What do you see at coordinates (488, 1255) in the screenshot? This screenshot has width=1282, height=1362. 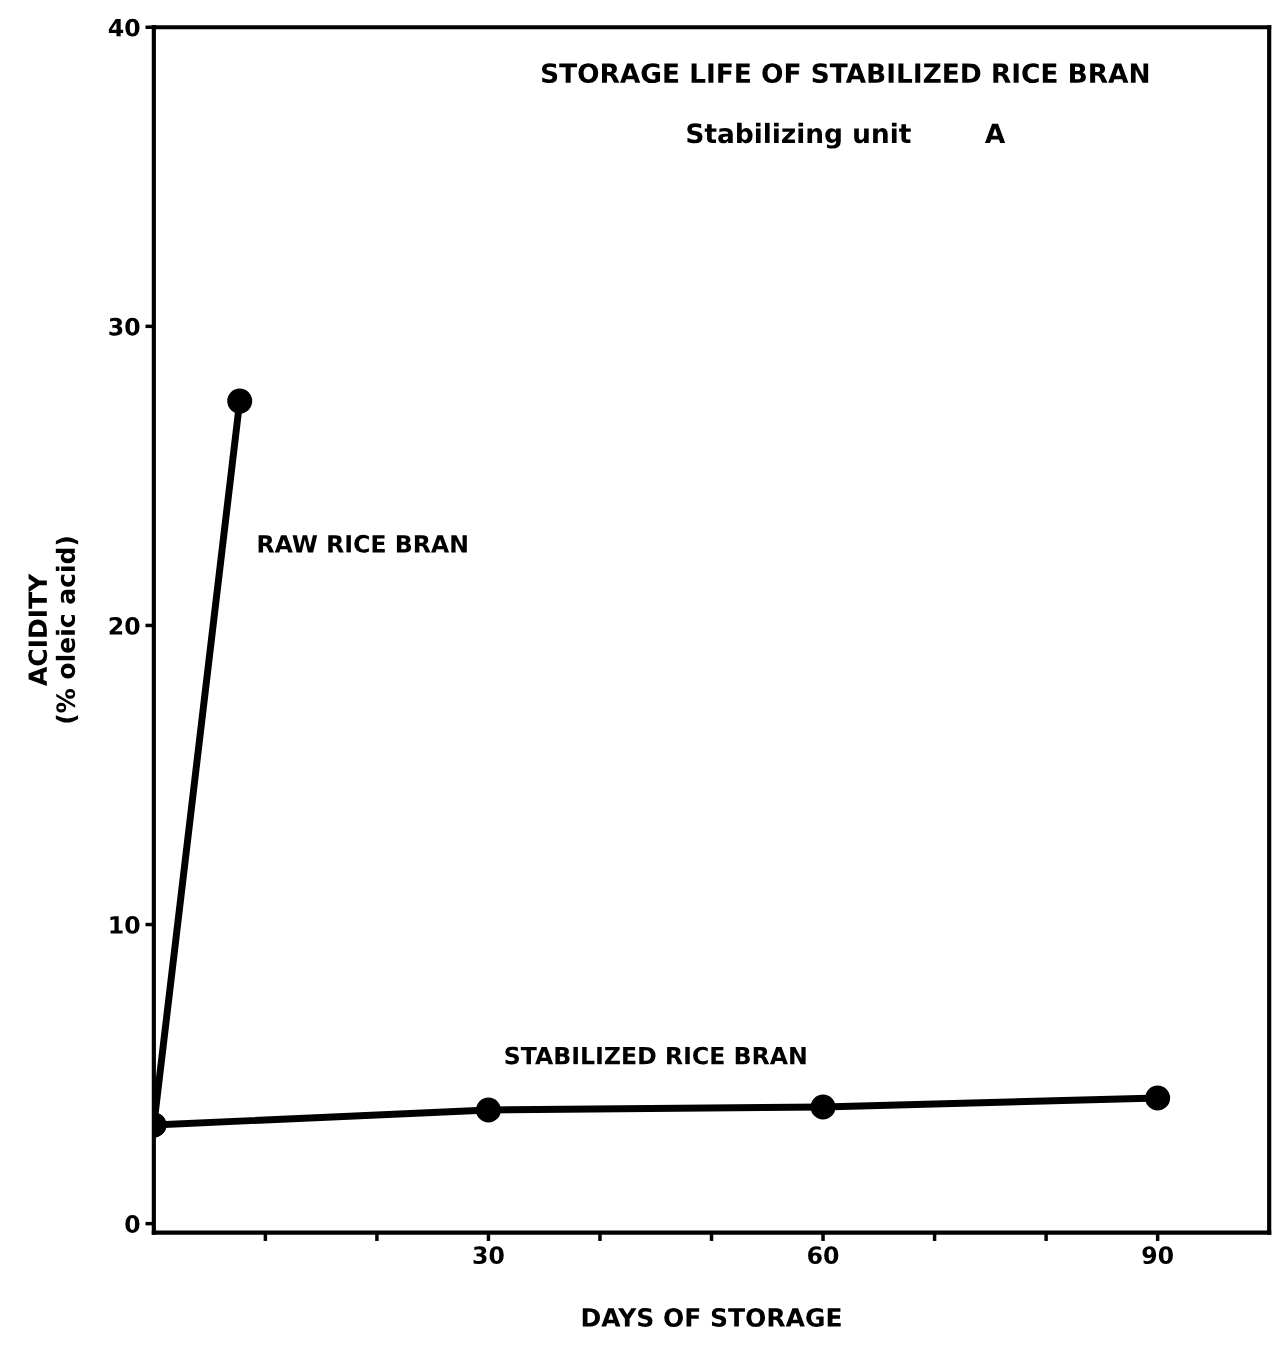 I see `x-tick-label: 30` at bounding box center [488, 1255].